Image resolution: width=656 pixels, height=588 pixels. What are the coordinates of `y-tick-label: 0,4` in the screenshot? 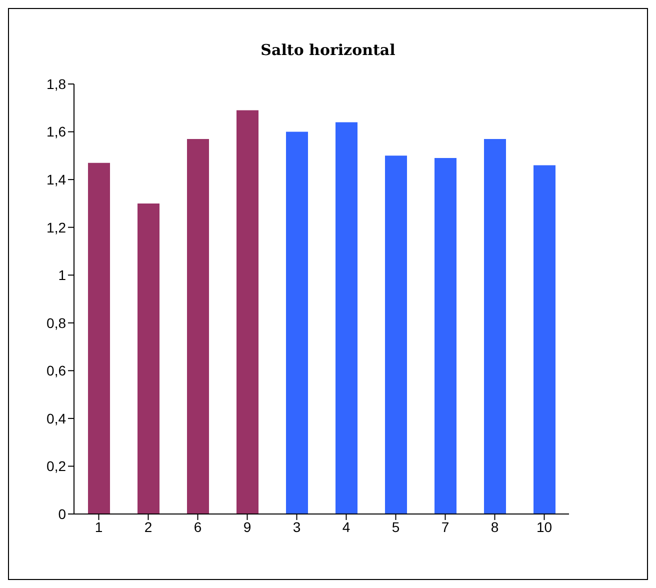 It's located at (56, 418).